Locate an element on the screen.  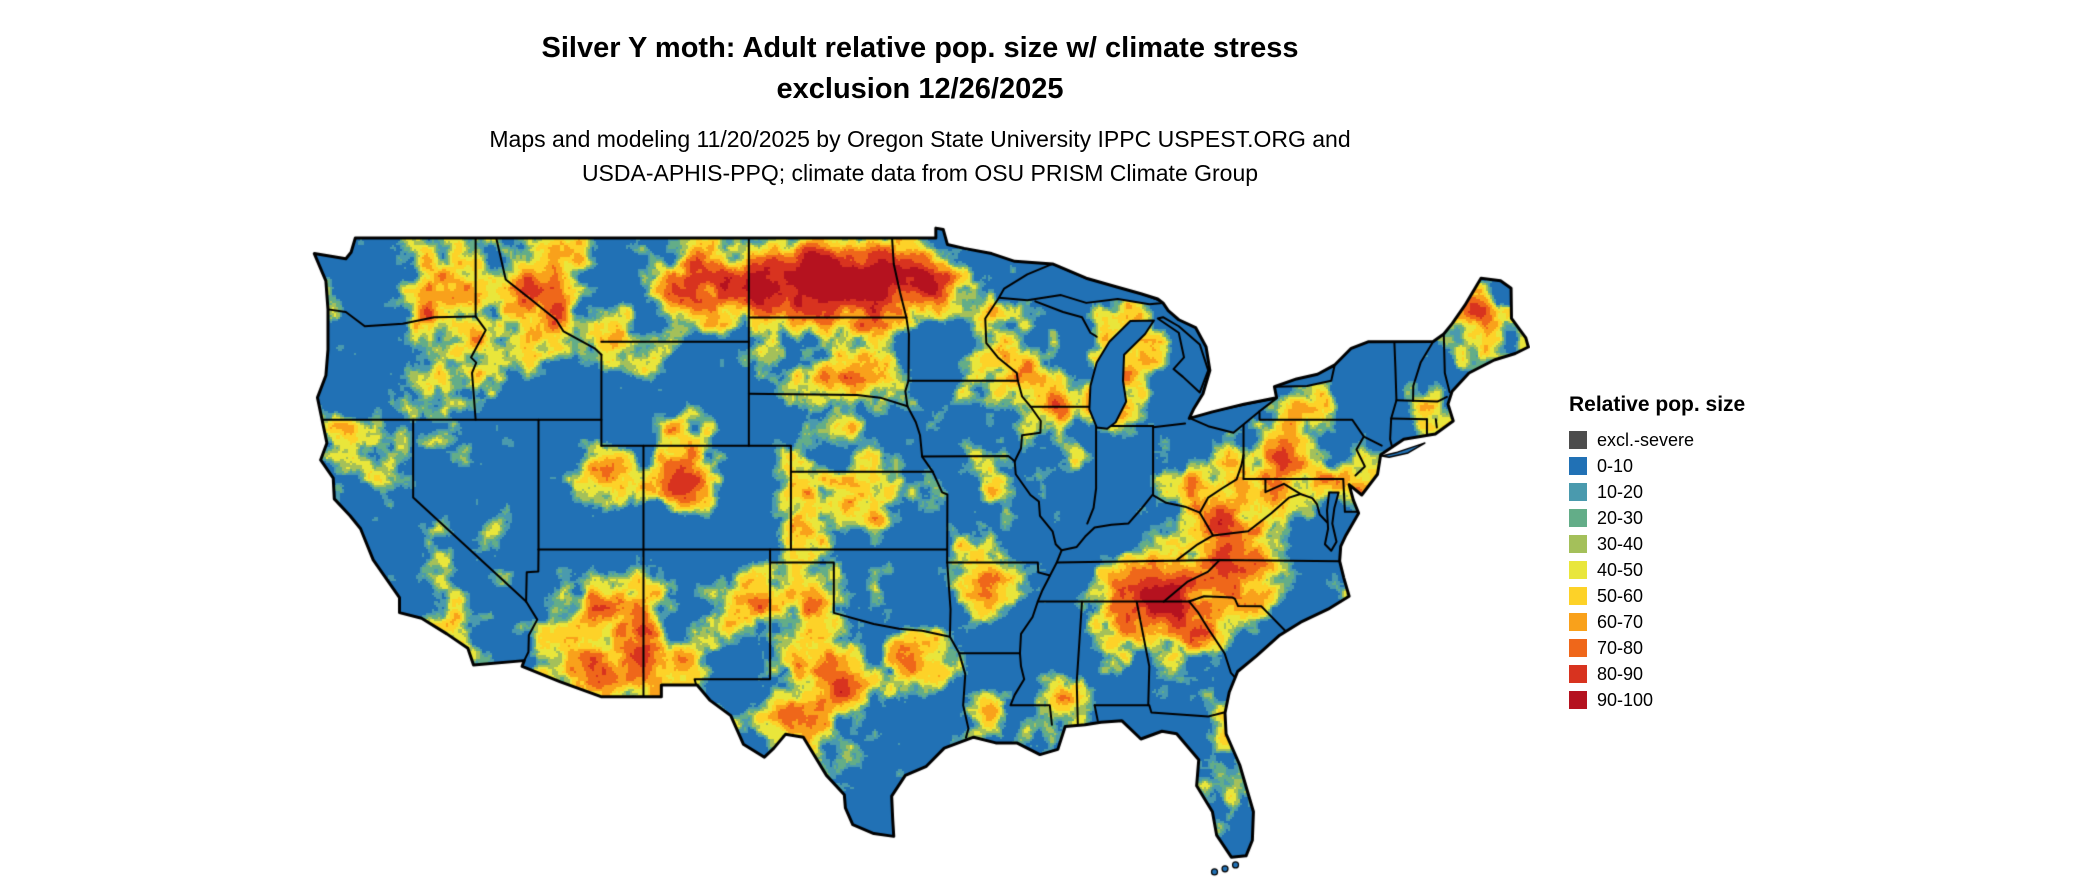
legend-label: 30-40 is located at coordinates (1620, 544).